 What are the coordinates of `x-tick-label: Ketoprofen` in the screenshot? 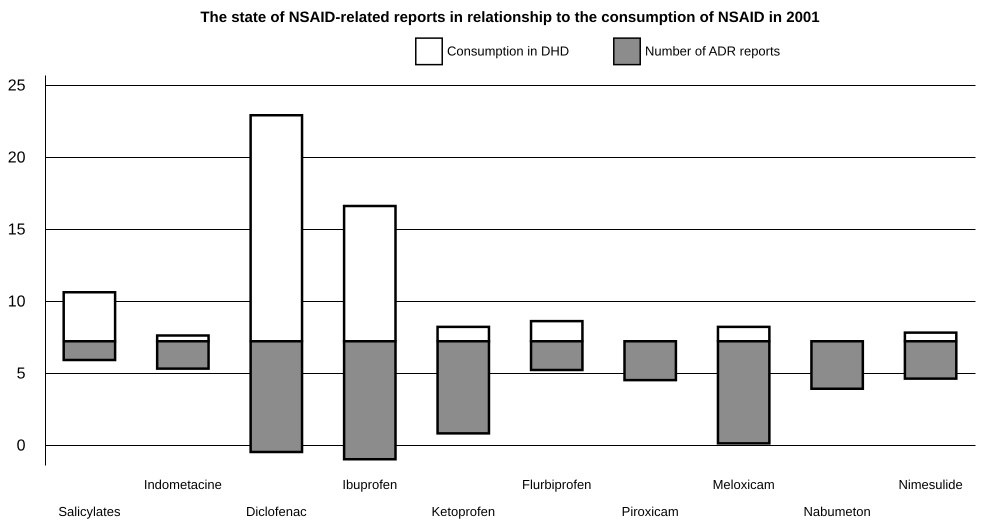 It's located at (463, 511).